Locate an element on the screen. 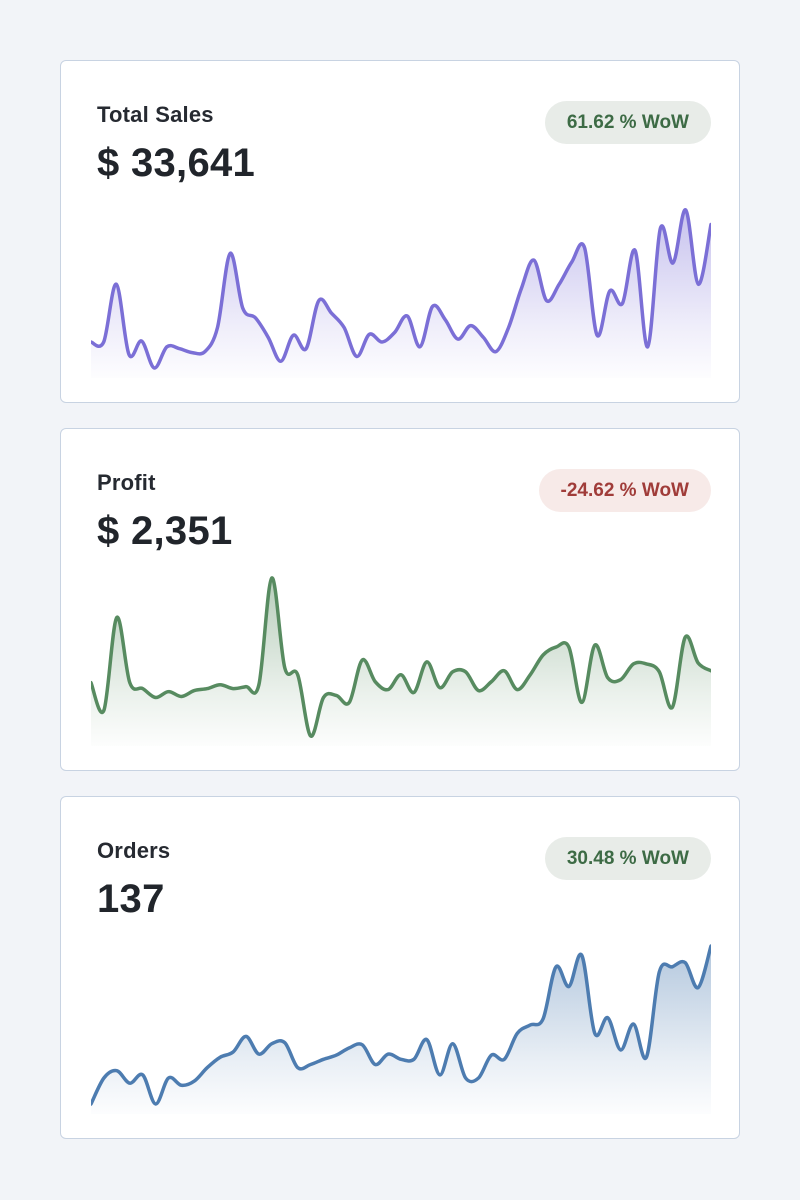  orders-sparkline-chart is located at coordinates (401, 1029).